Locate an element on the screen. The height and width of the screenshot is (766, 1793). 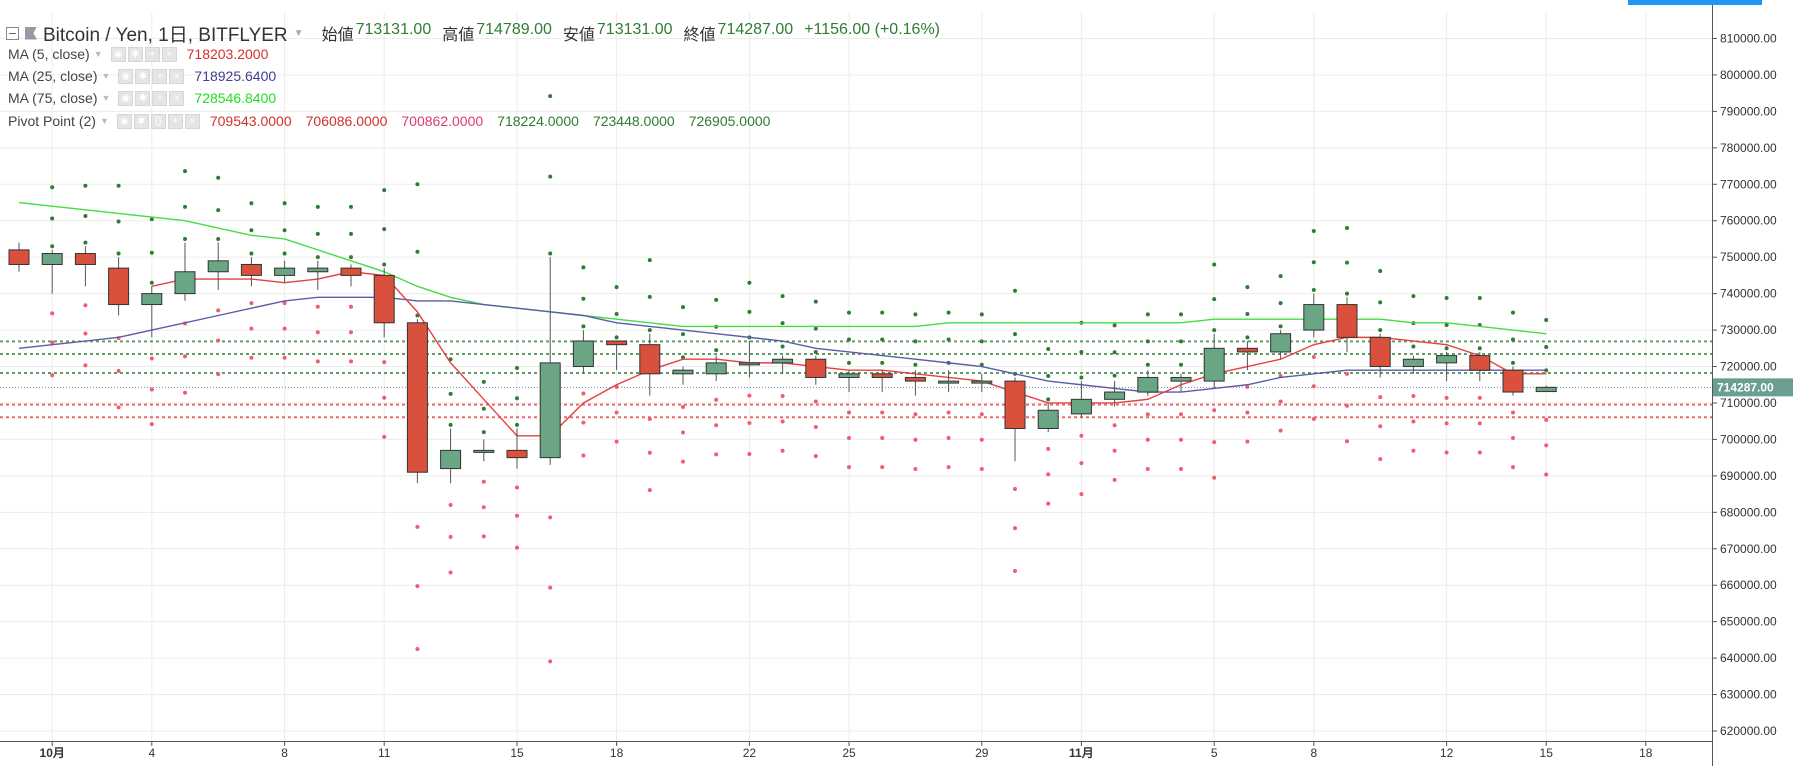
indicator-name: MA (5, close) is located at coordinates (49, 54).